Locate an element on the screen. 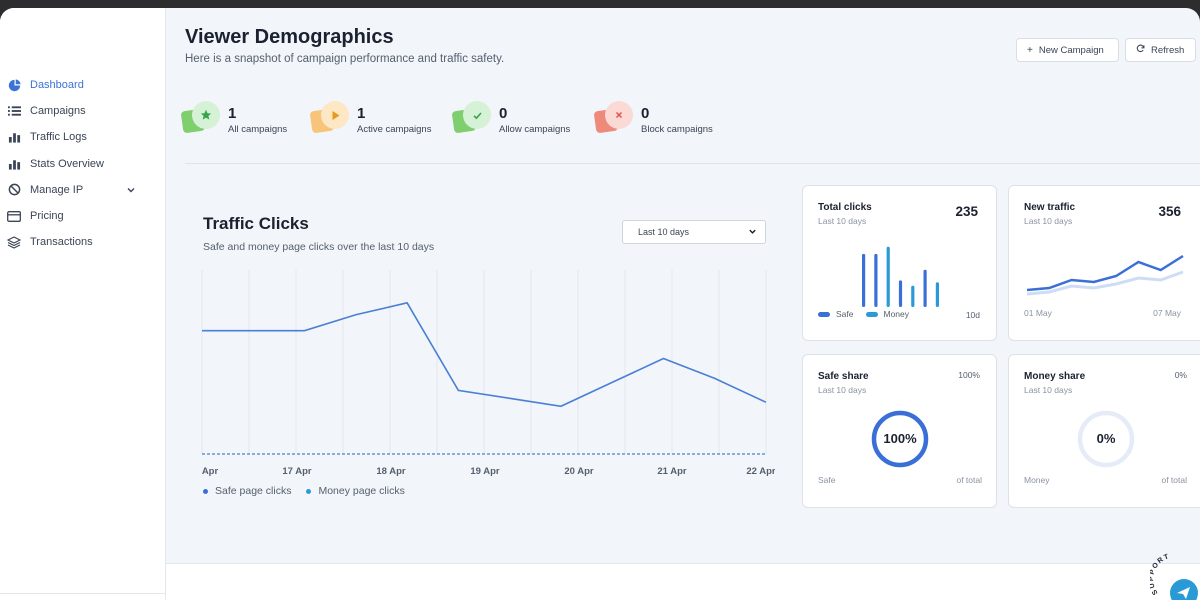  sidebar-item-stats-overview: Stats Overview is located at coordinates (83, 164).